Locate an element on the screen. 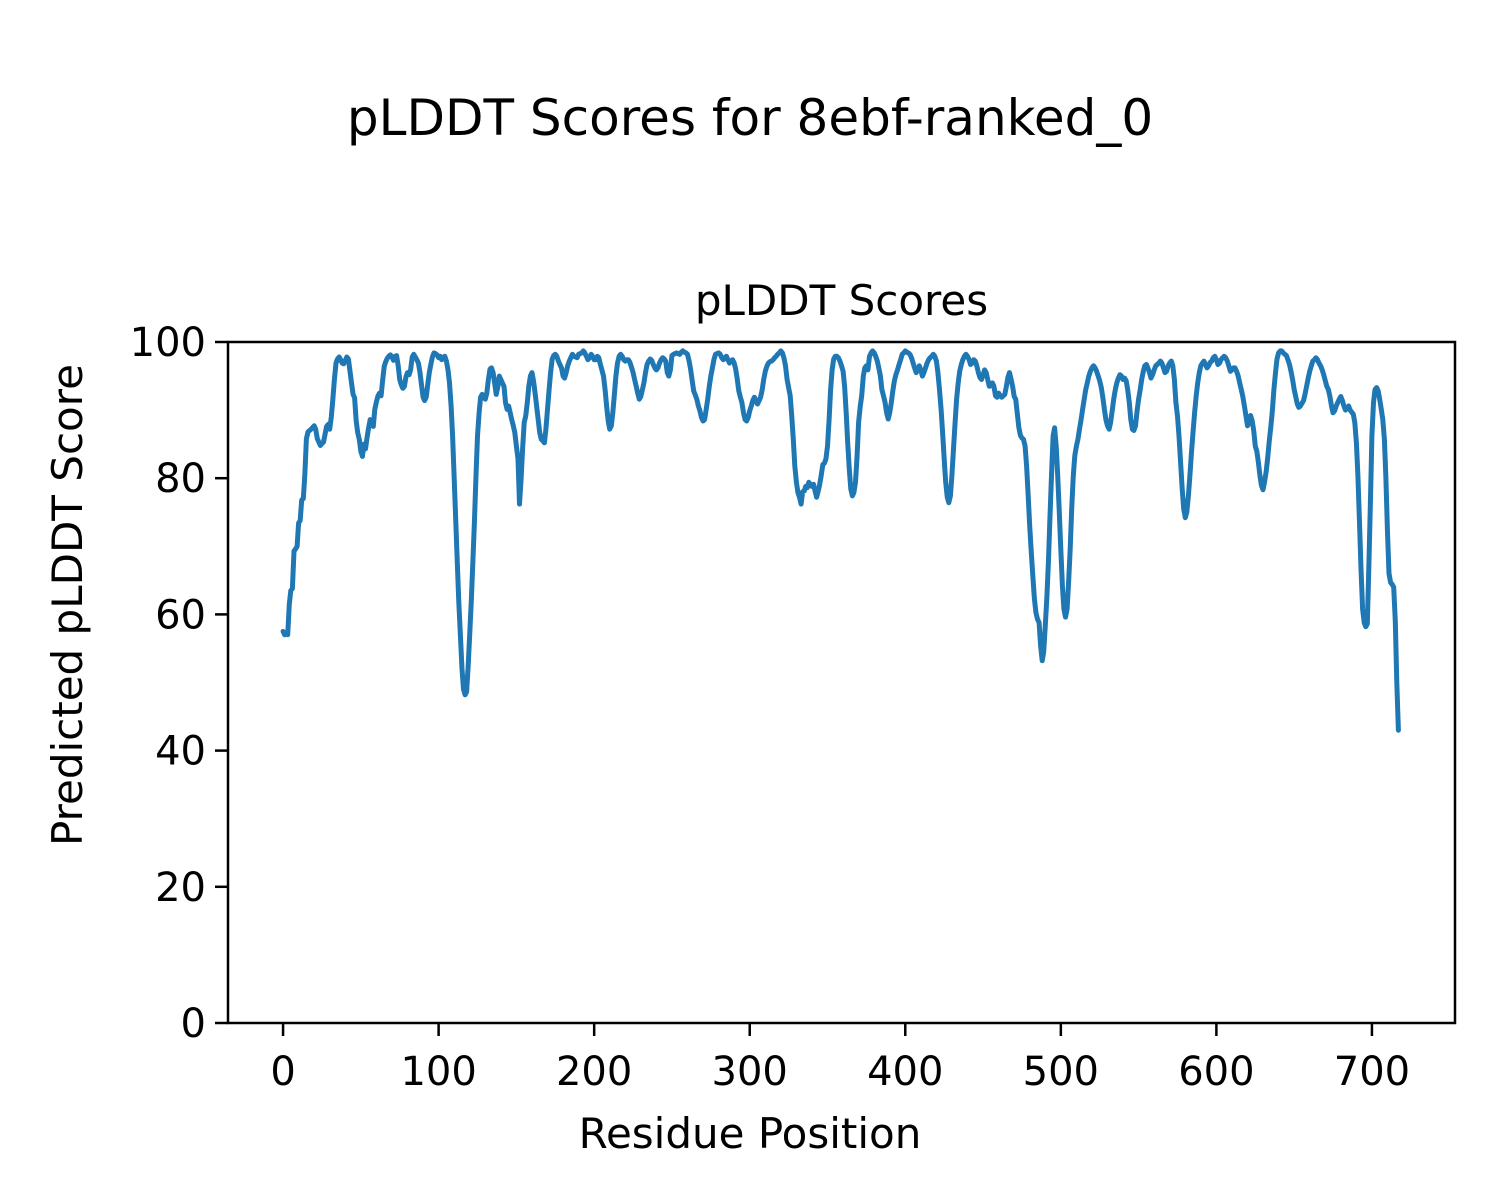  figure-title: pLDDT Scores for 8ebf-ranked_0 is located at coordinates (750, 118).